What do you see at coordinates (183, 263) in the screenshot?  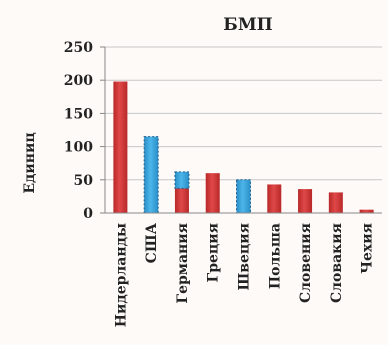 I see `x-category-label: Германия` at bounding box center [183, 263].